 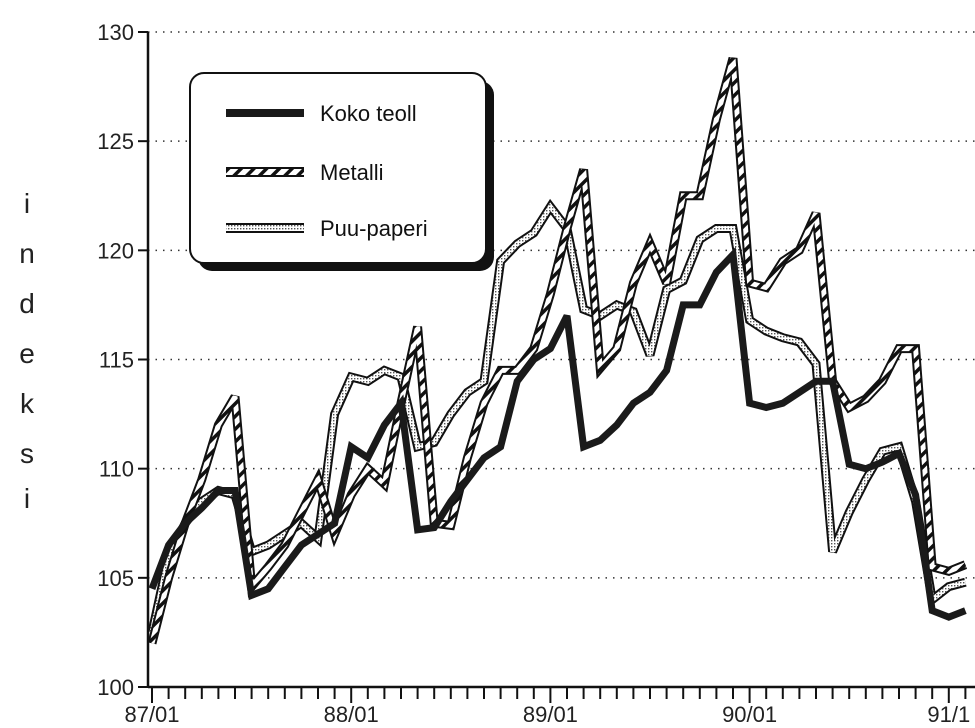 What do you see at coordinates (27, 253) in the screenshot?
I see `y-axis-label-letter: n` at bounding box center [27, 253].